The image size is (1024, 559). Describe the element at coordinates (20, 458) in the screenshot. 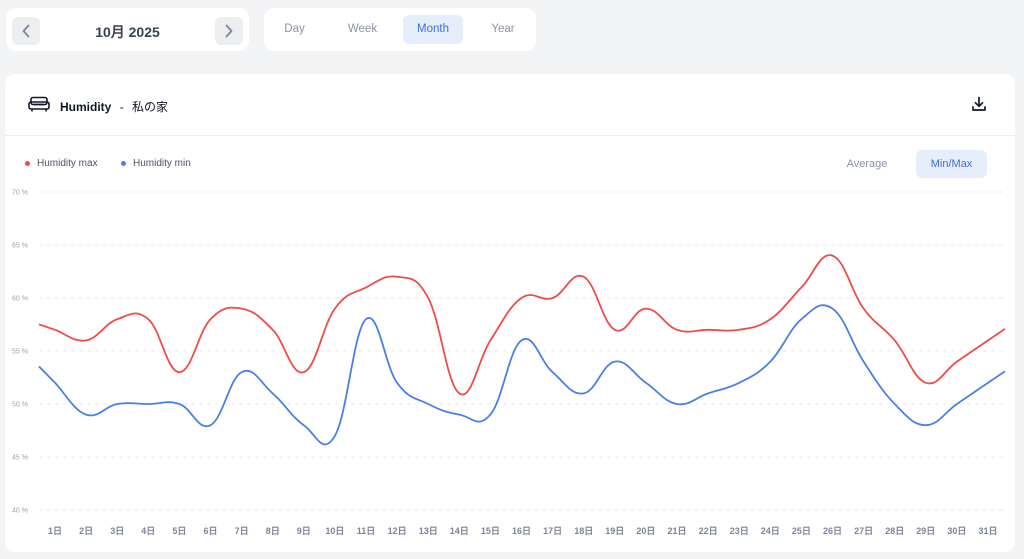

I see `y-tick-label: 45 %` at that location.